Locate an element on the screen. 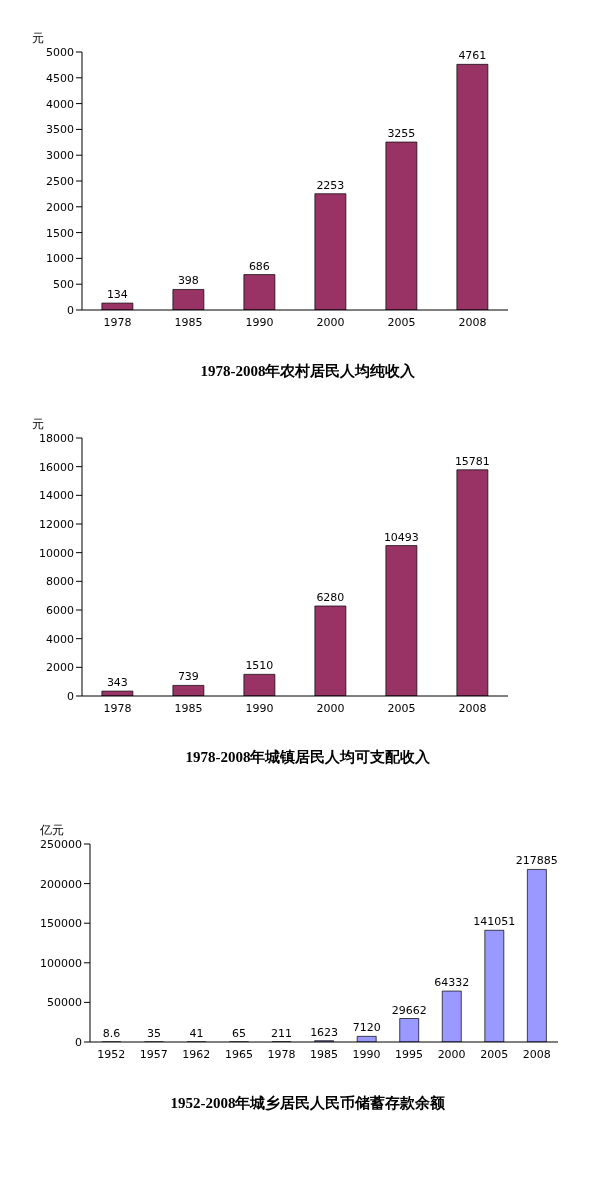 Image resolution: width=597 pixels, height=1180 pixels. y-tick-label: 250000 is located at coordinates (61, 844).